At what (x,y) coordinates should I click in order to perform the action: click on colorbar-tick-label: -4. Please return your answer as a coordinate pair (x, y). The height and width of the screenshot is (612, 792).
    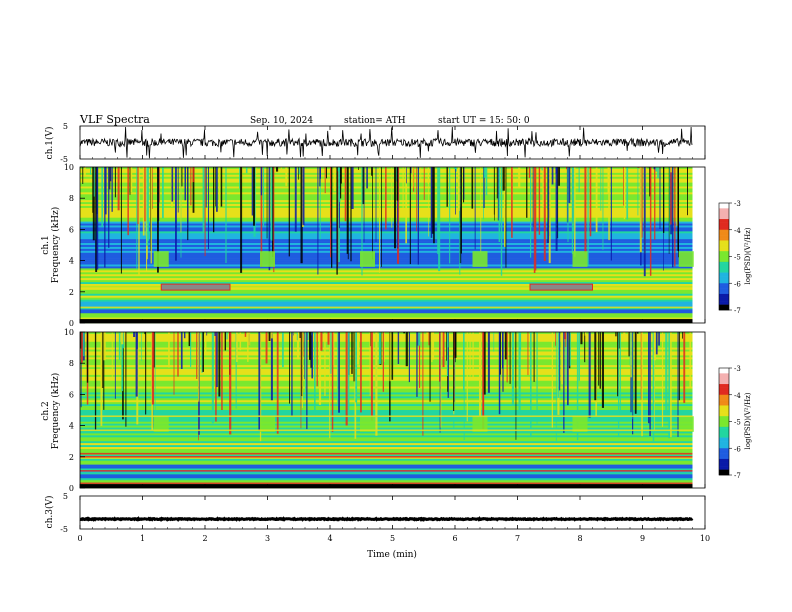
    Looking at the image, I should click on (737, 231).